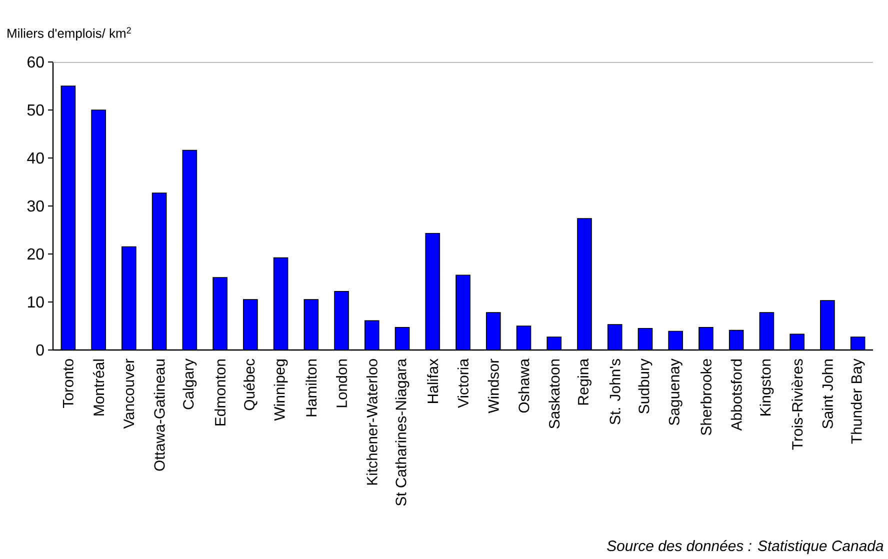 The width and height of the screenshot is (888, 559). I want to click on y-tick-label: 30, so click(35, 206).